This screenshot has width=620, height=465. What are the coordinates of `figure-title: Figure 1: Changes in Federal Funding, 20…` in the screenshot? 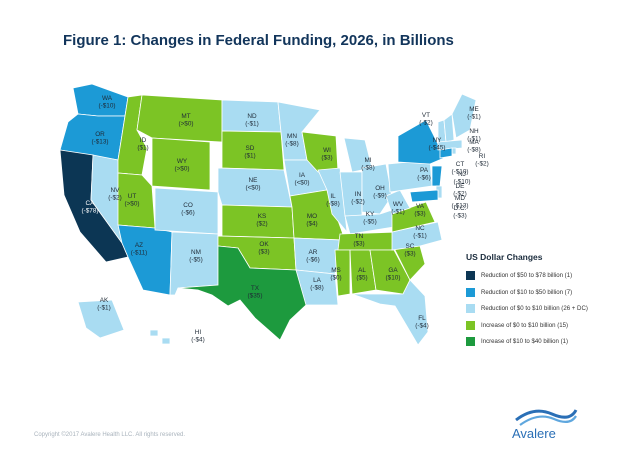 It's located at (258, 40).